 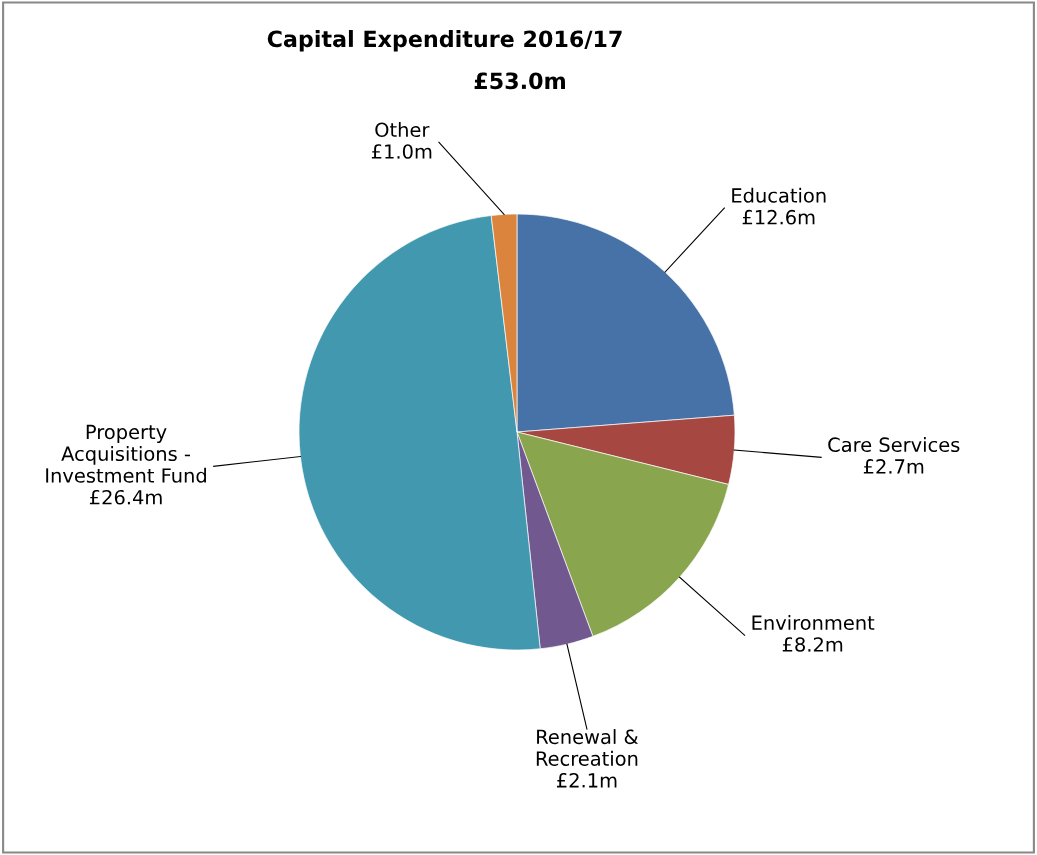 I want to click on slice-label: Education, so click(x=779, y=195).